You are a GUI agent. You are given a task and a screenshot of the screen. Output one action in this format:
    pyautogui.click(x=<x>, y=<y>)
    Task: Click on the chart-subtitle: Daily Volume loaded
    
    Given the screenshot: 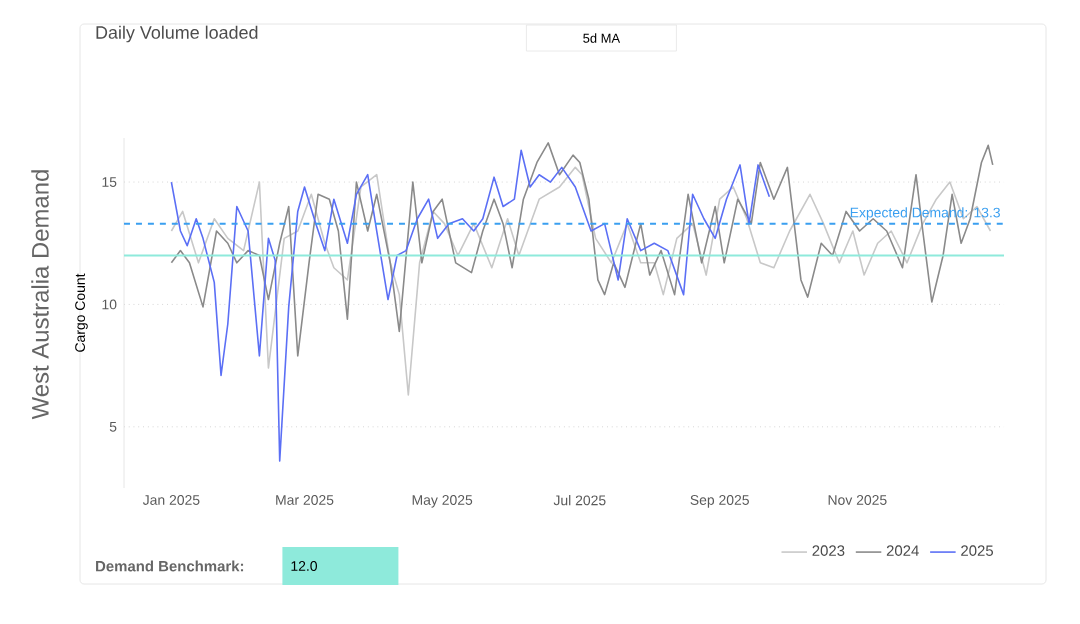 What is the action you would take?
    pyautogui.click(x=177, y=34)
    